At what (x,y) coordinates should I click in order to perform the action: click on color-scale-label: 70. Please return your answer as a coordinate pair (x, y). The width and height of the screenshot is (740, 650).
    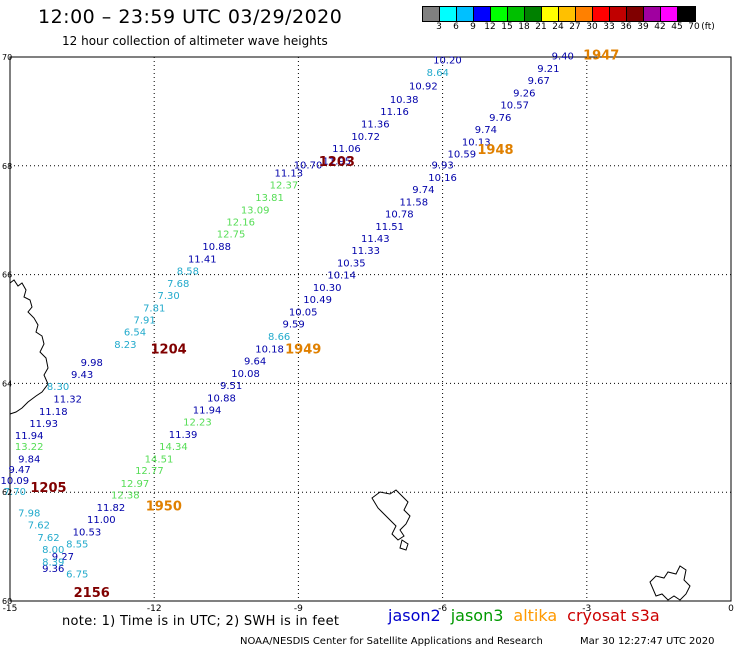
    Looking at the image, I should click on (694, 27).